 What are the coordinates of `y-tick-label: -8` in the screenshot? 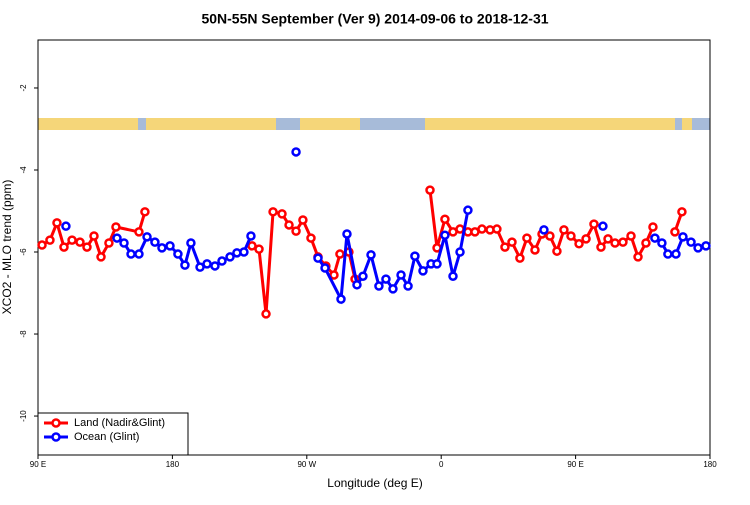 It's located at (23, 334).